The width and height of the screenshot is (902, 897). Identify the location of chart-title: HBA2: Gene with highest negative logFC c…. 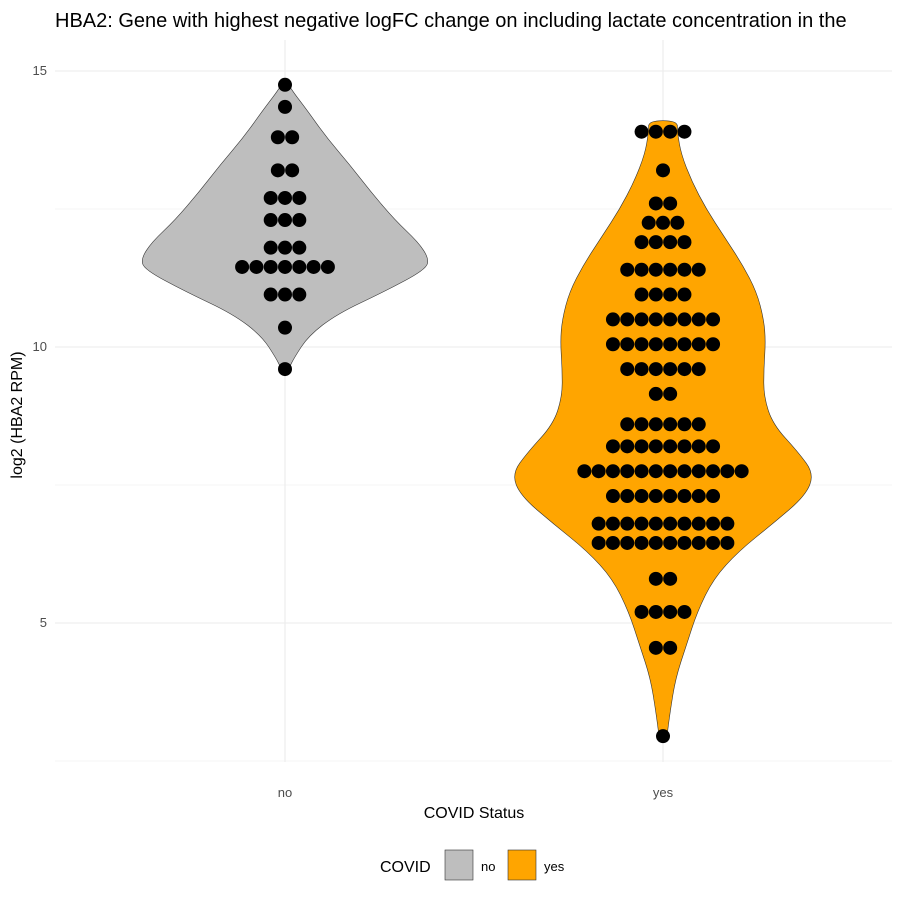
(451, 21).